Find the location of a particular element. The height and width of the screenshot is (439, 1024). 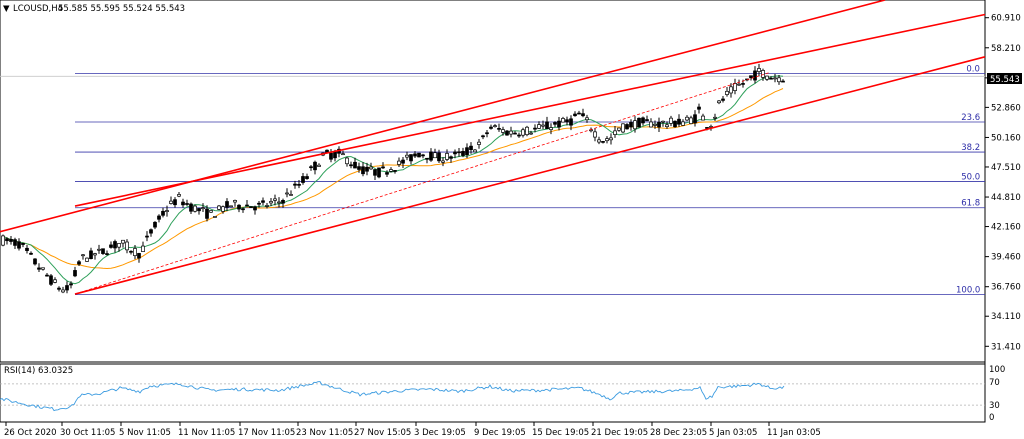

price-tick-label: 39.460 is located at coordinates (1006, 258).